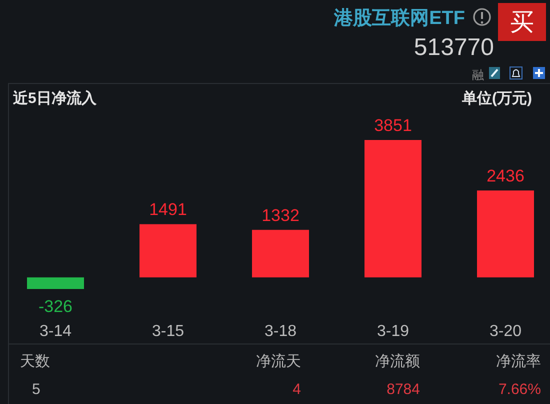 This screenshot has height=404, width=550. What do you see at coordinates (454, 47) in the screenshot?
I see `text: 513770` at bounding box center [454, 47].